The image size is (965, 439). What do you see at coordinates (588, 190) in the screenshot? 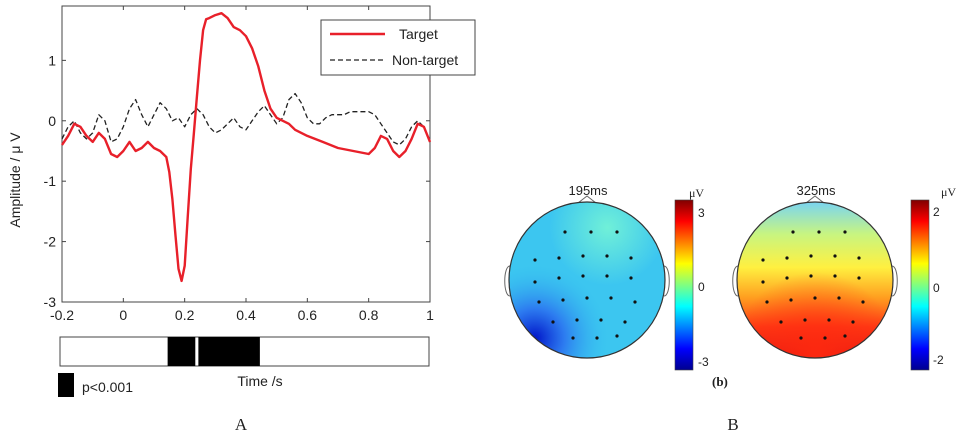
I see `map-title: 195ms` at bounding box center [588, 190].